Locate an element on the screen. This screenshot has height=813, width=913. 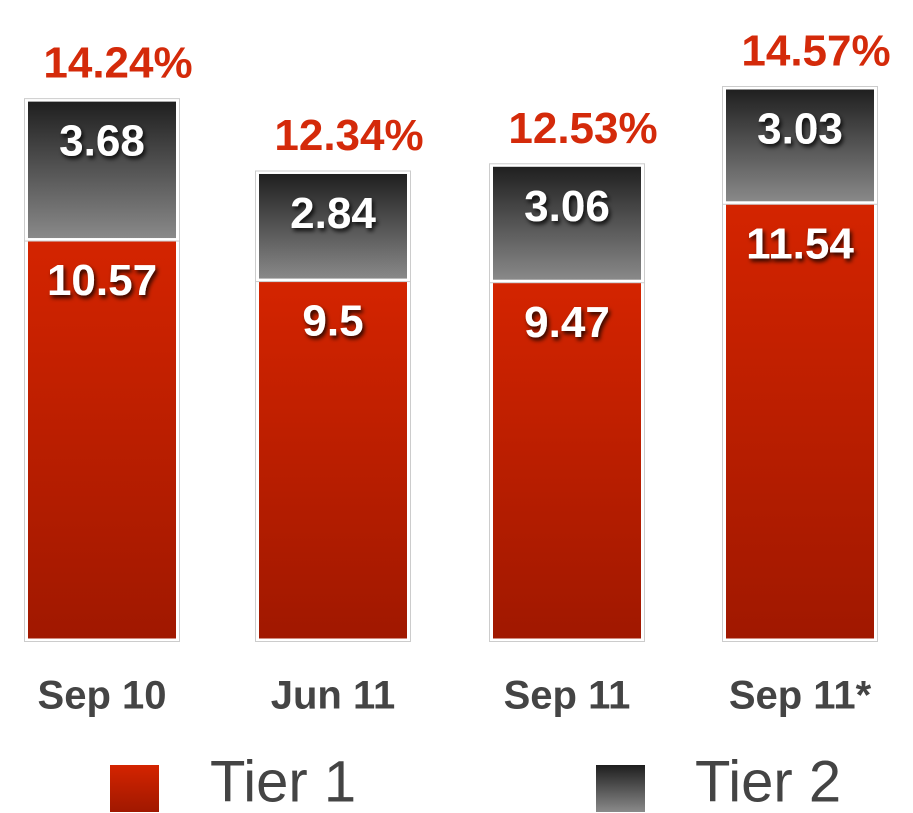
x-tick-label: Sep 11* is located at coordinates (800, 696).